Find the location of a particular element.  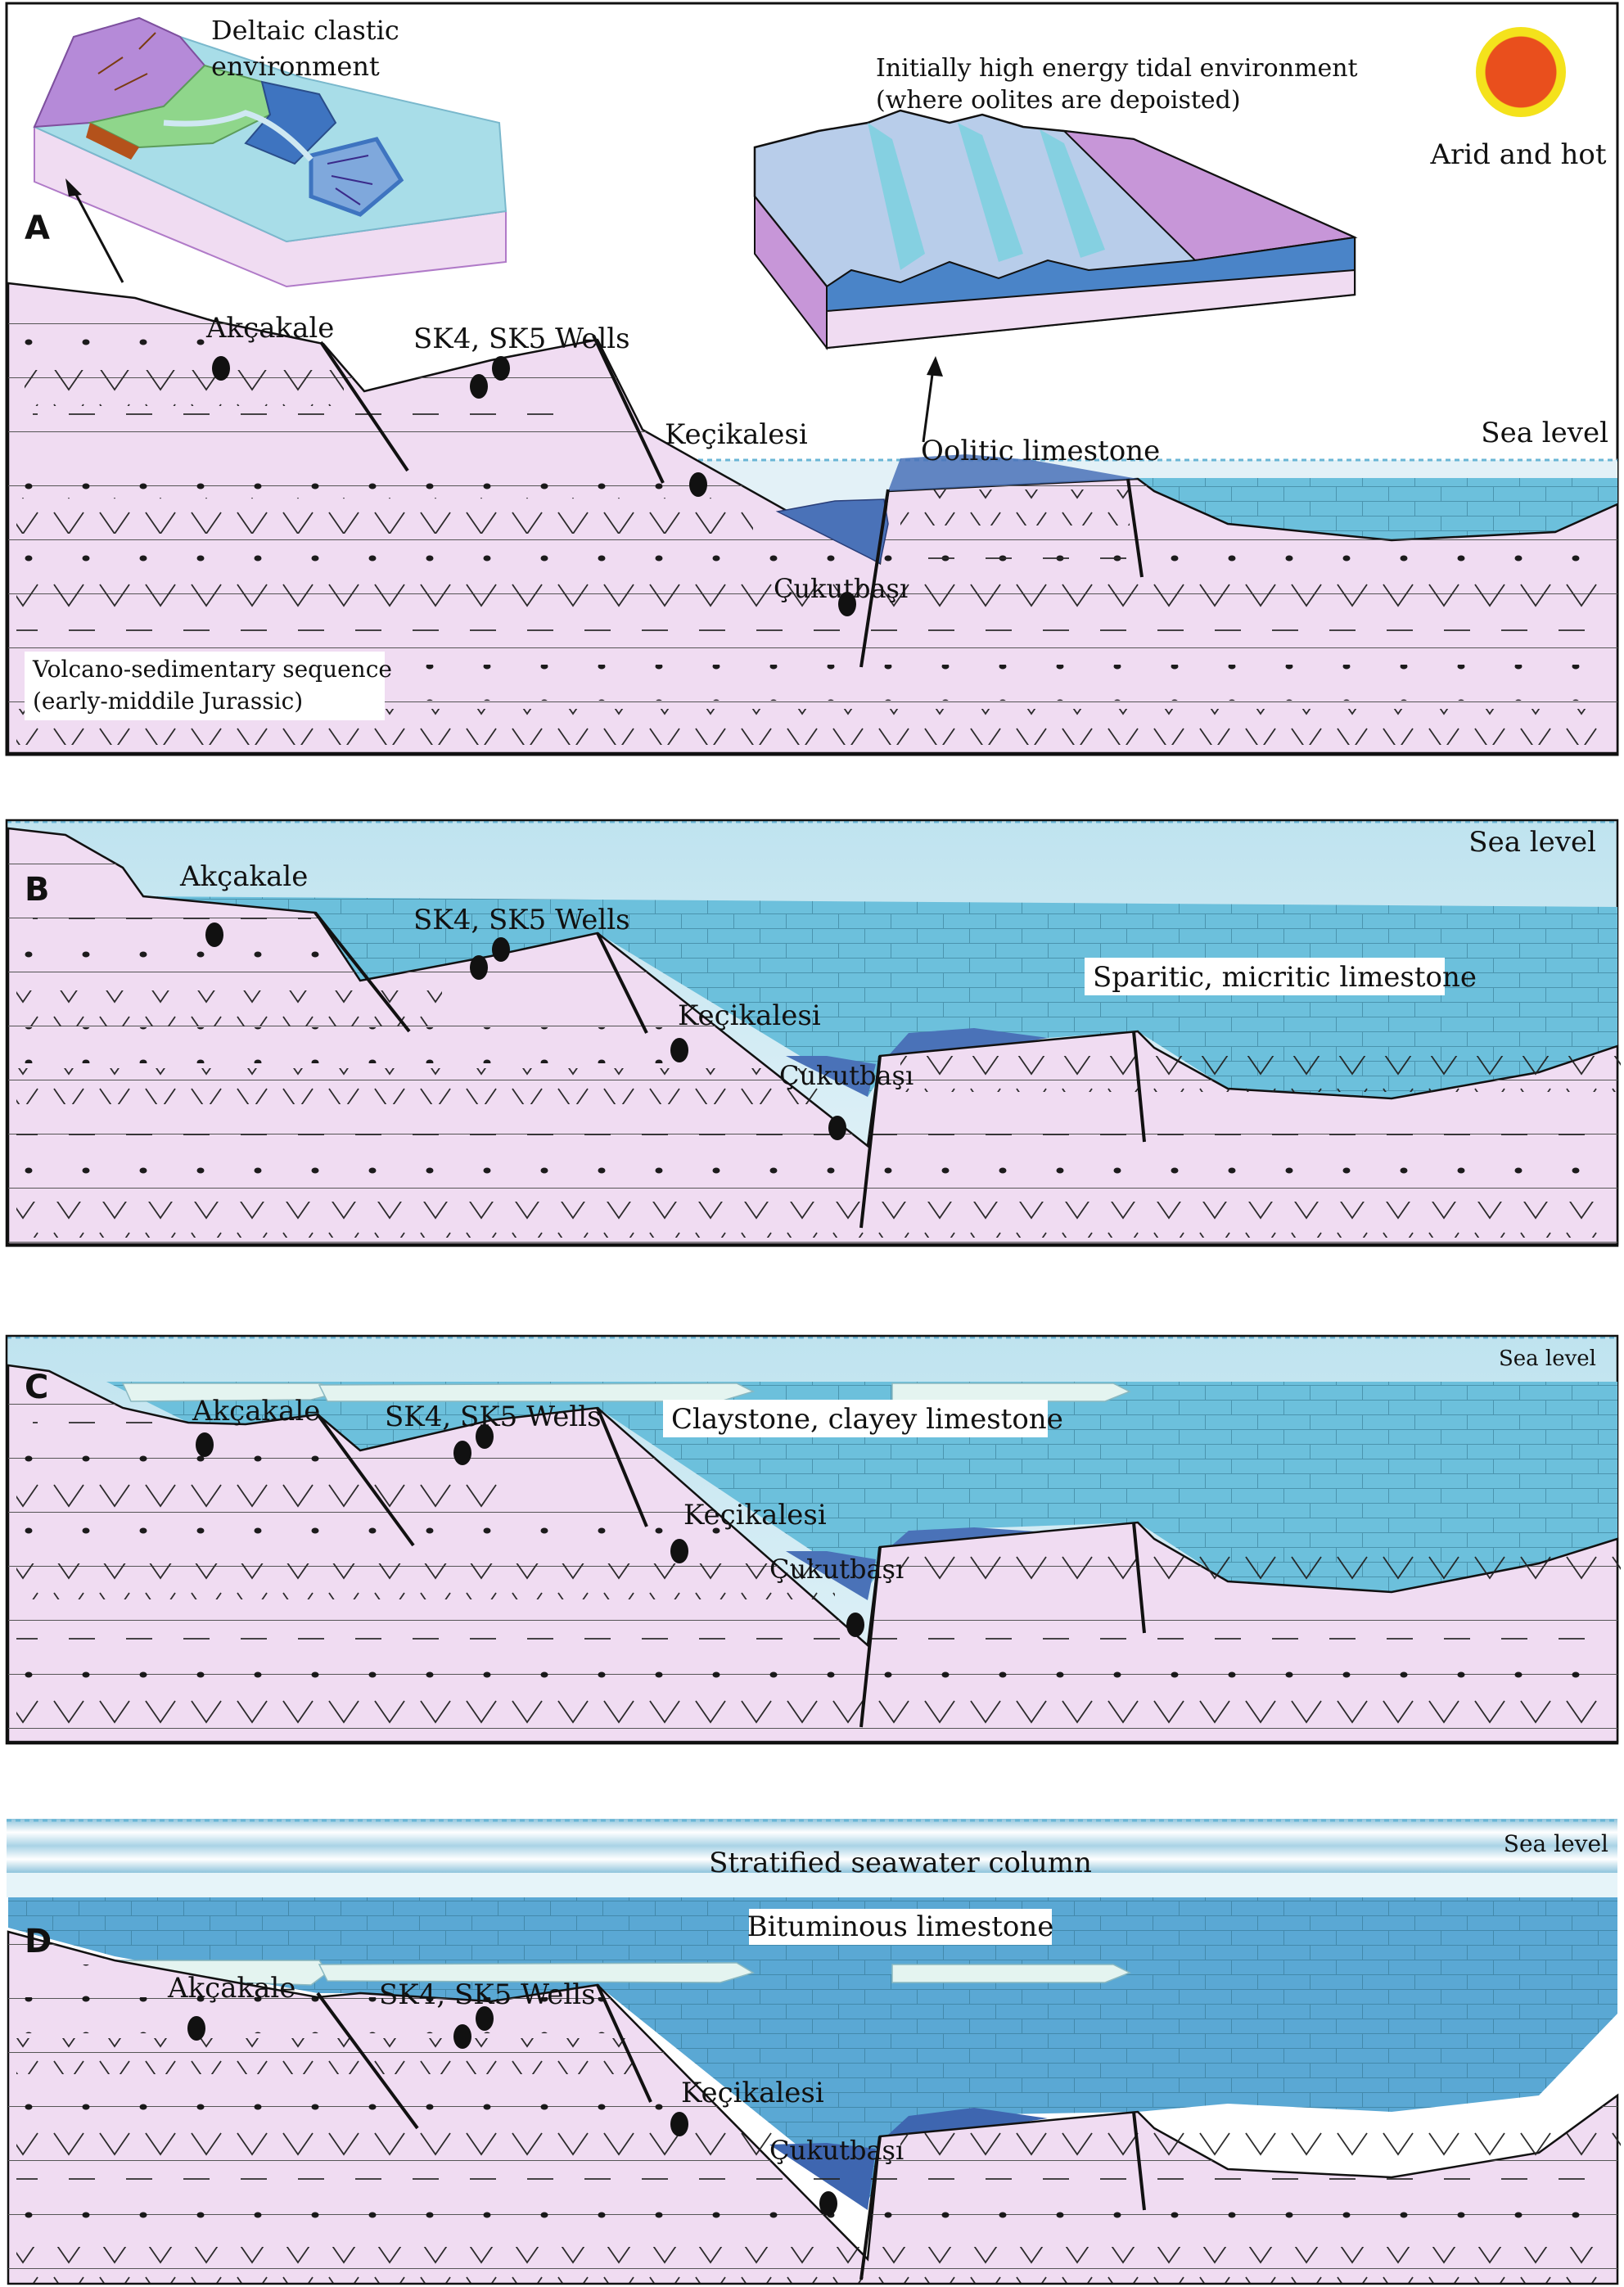

panel-b-cukutbasi-label: Çukutbaşı is located at coordinates (847, 1075).